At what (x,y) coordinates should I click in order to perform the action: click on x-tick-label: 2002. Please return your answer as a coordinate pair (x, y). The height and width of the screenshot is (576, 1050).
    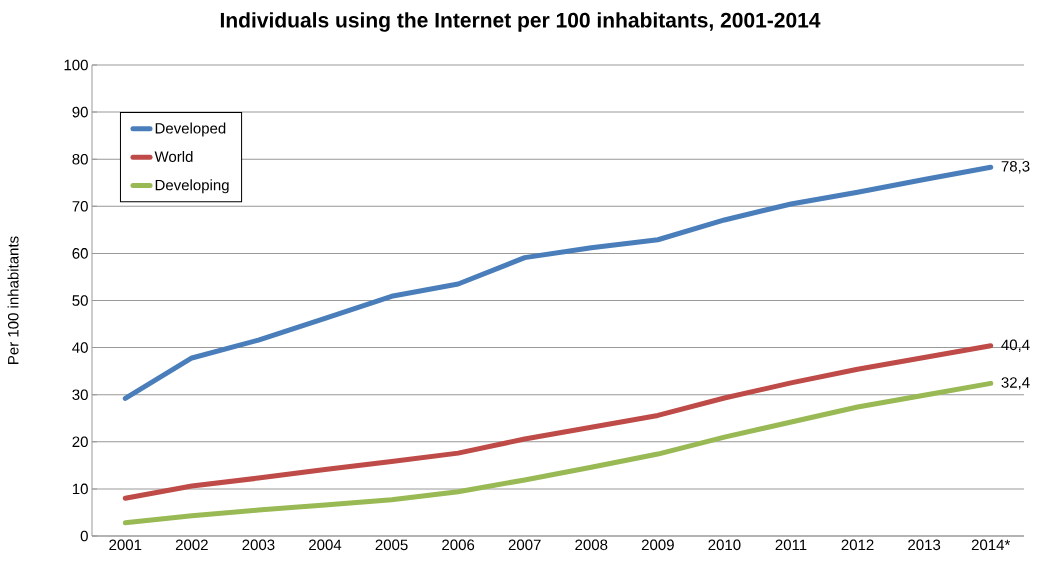
    Looking at the image, I should click on (191, 545).